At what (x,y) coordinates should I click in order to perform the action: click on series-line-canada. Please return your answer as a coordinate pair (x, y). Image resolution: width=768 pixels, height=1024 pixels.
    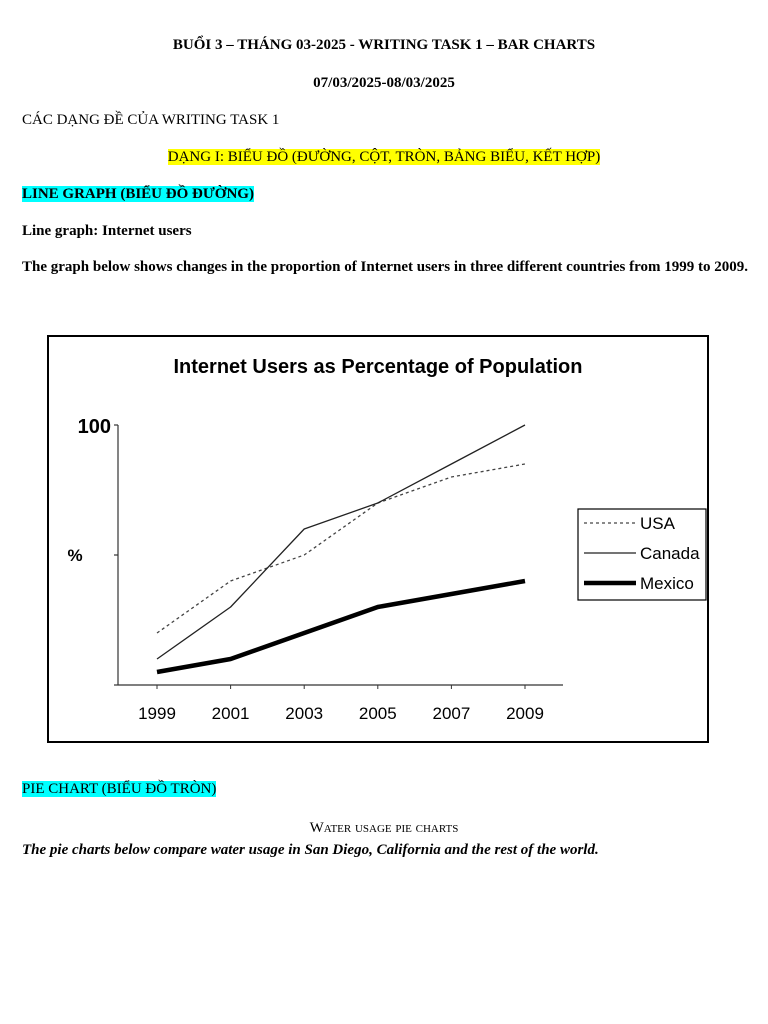
    Looking at the image, I should click on (341, 542).